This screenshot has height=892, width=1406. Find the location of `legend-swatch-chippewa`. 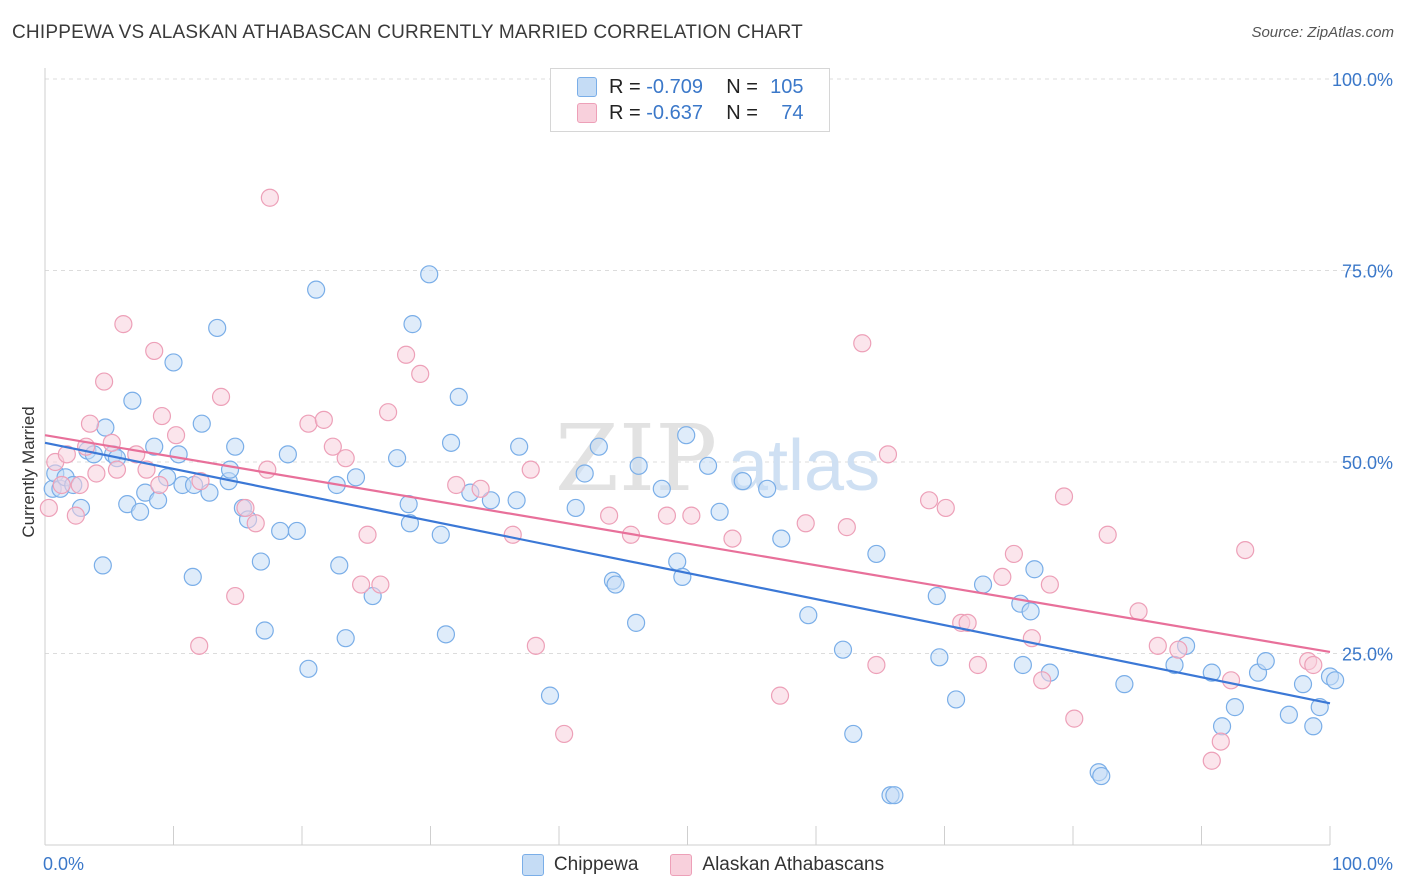

legend-swatch-chippewa is located at coordinates (587, 87).